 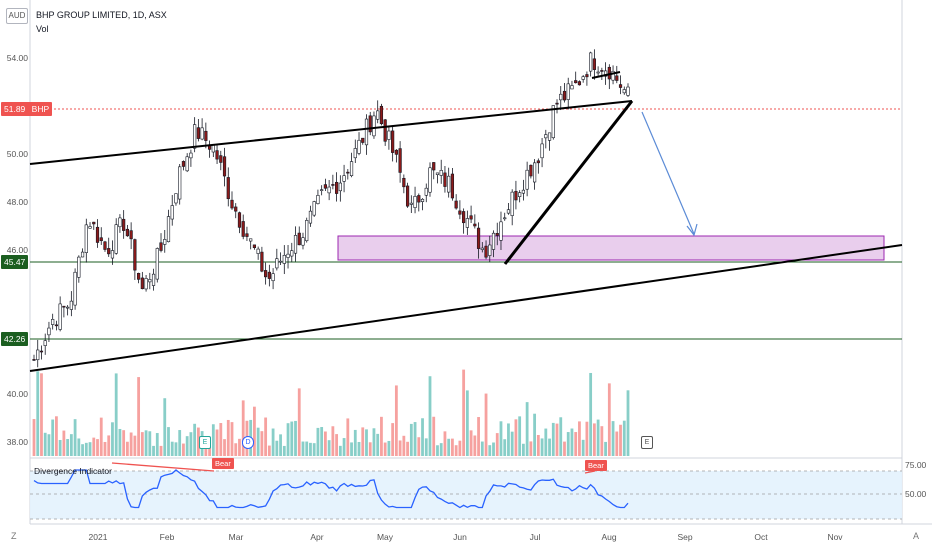 I want to click on indicator-tick-75: 75.00, so click(x=916, y=465).